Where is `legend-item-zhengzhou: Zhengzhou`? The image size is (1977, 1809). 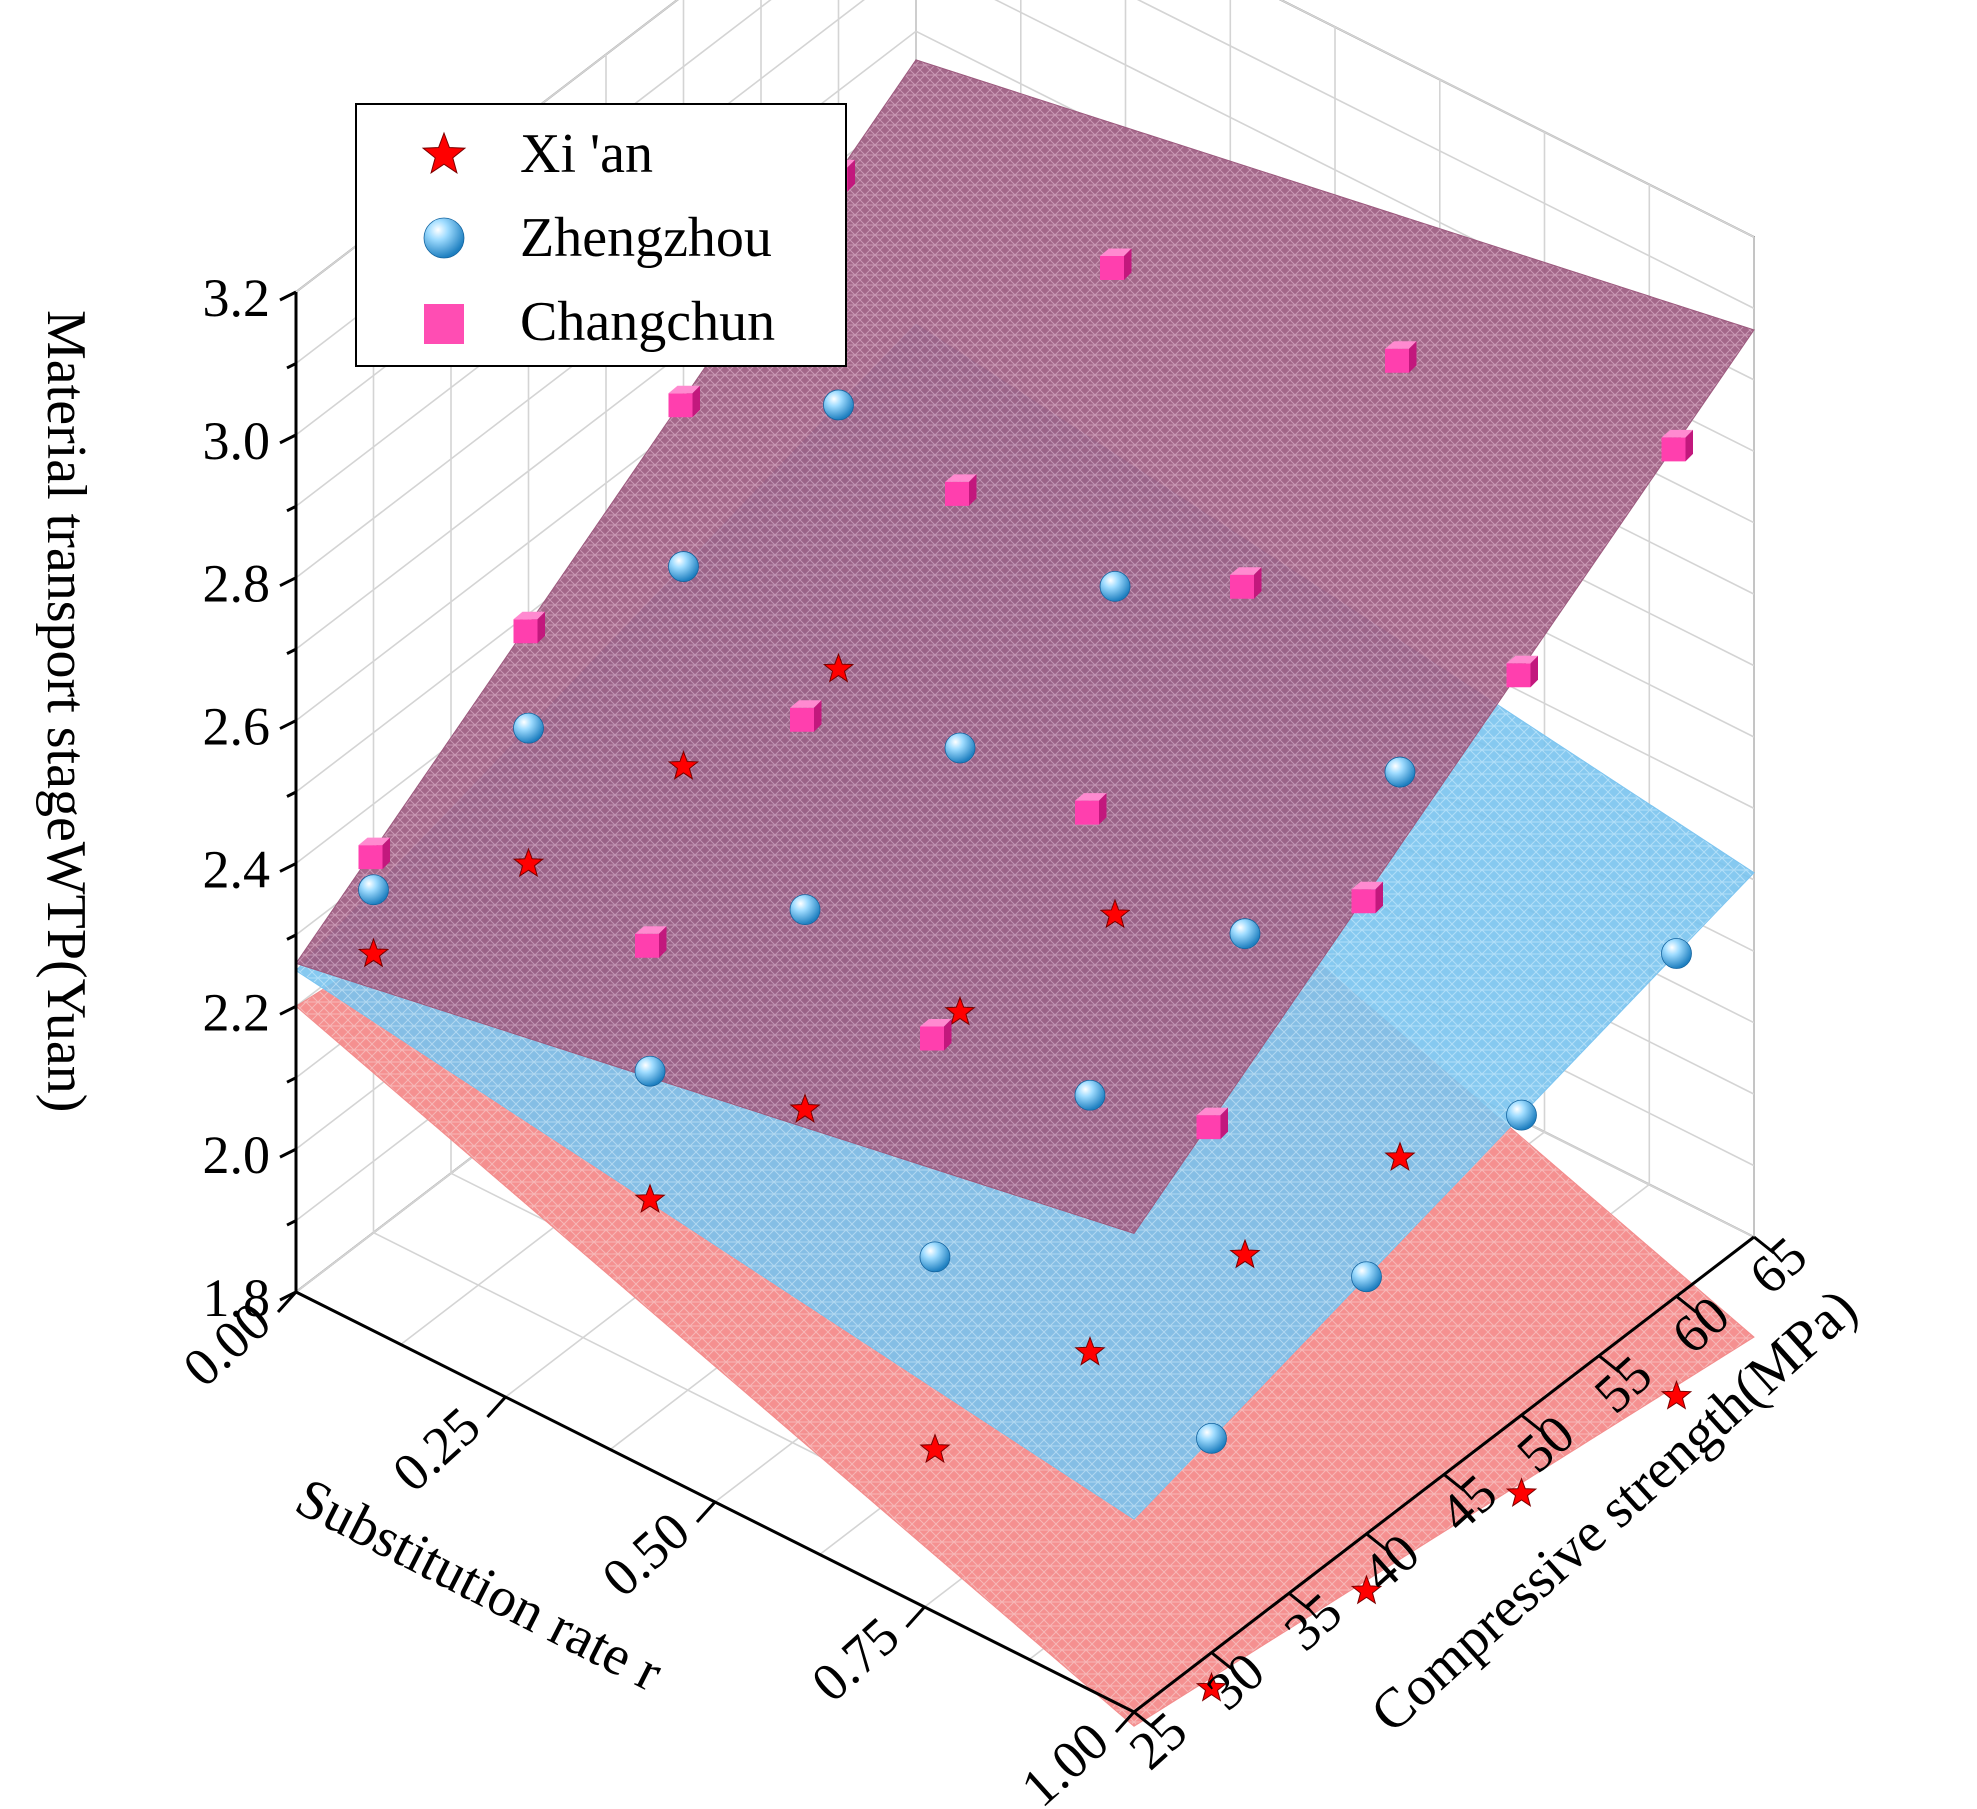 legend-item-zhengzhou: Zhengzhou is located at coordinates (597, 238).